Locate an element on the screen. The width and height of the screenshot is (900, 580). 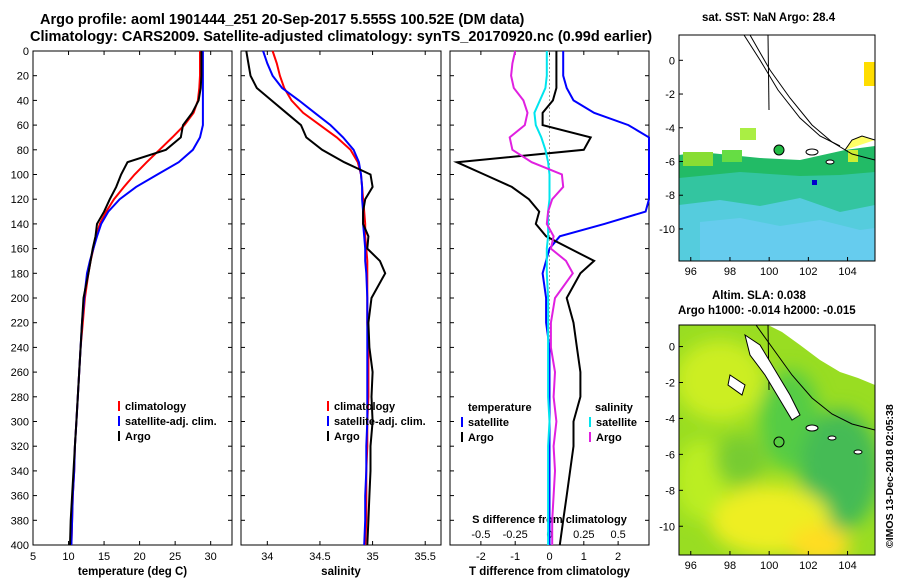
s-tick-label: -0.5 is located at coordinates (480, 535).